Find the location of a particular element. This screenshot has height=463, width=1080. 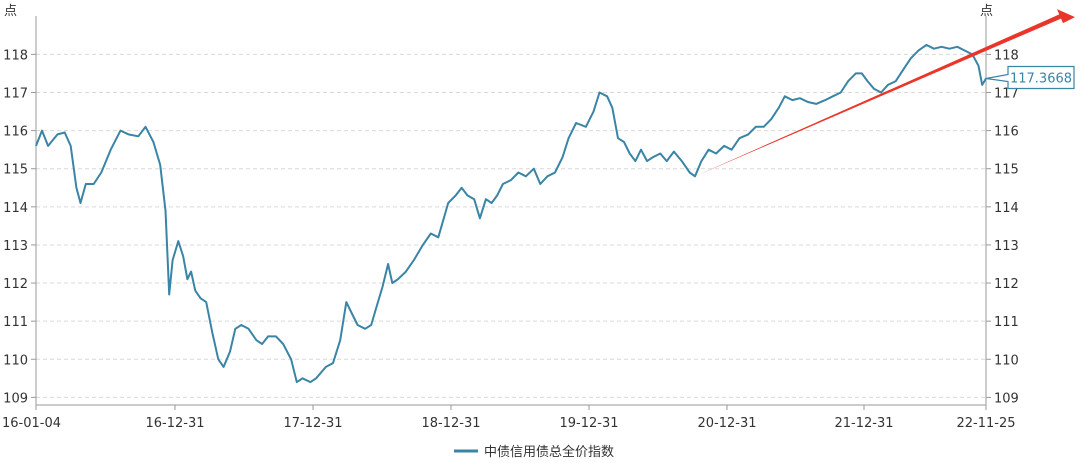

trend-arrow-head is located at coordinates (1066, 16).